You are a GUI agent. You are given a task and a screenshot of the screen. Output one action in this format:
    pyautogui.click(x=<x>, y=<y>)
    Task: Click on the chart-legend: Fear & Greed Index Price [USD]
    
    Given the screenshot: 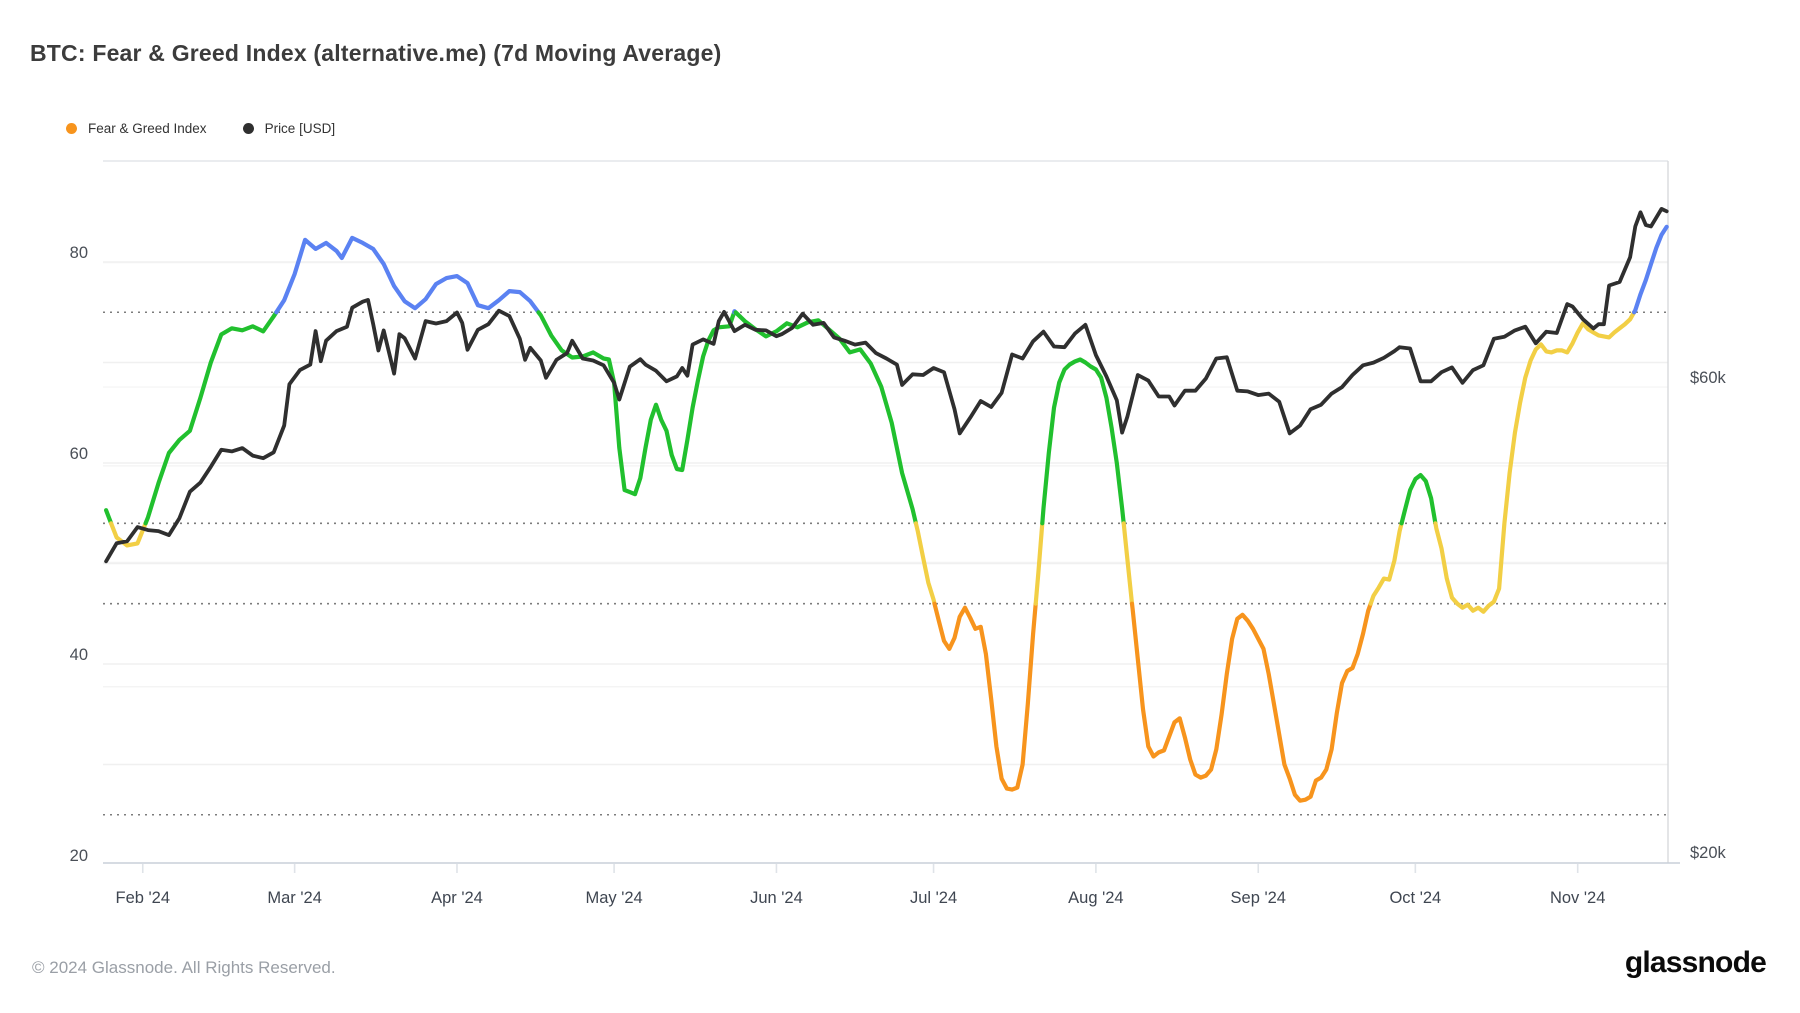 What is the action you would take?
    pyautogui.click(x=200, y=128)
    